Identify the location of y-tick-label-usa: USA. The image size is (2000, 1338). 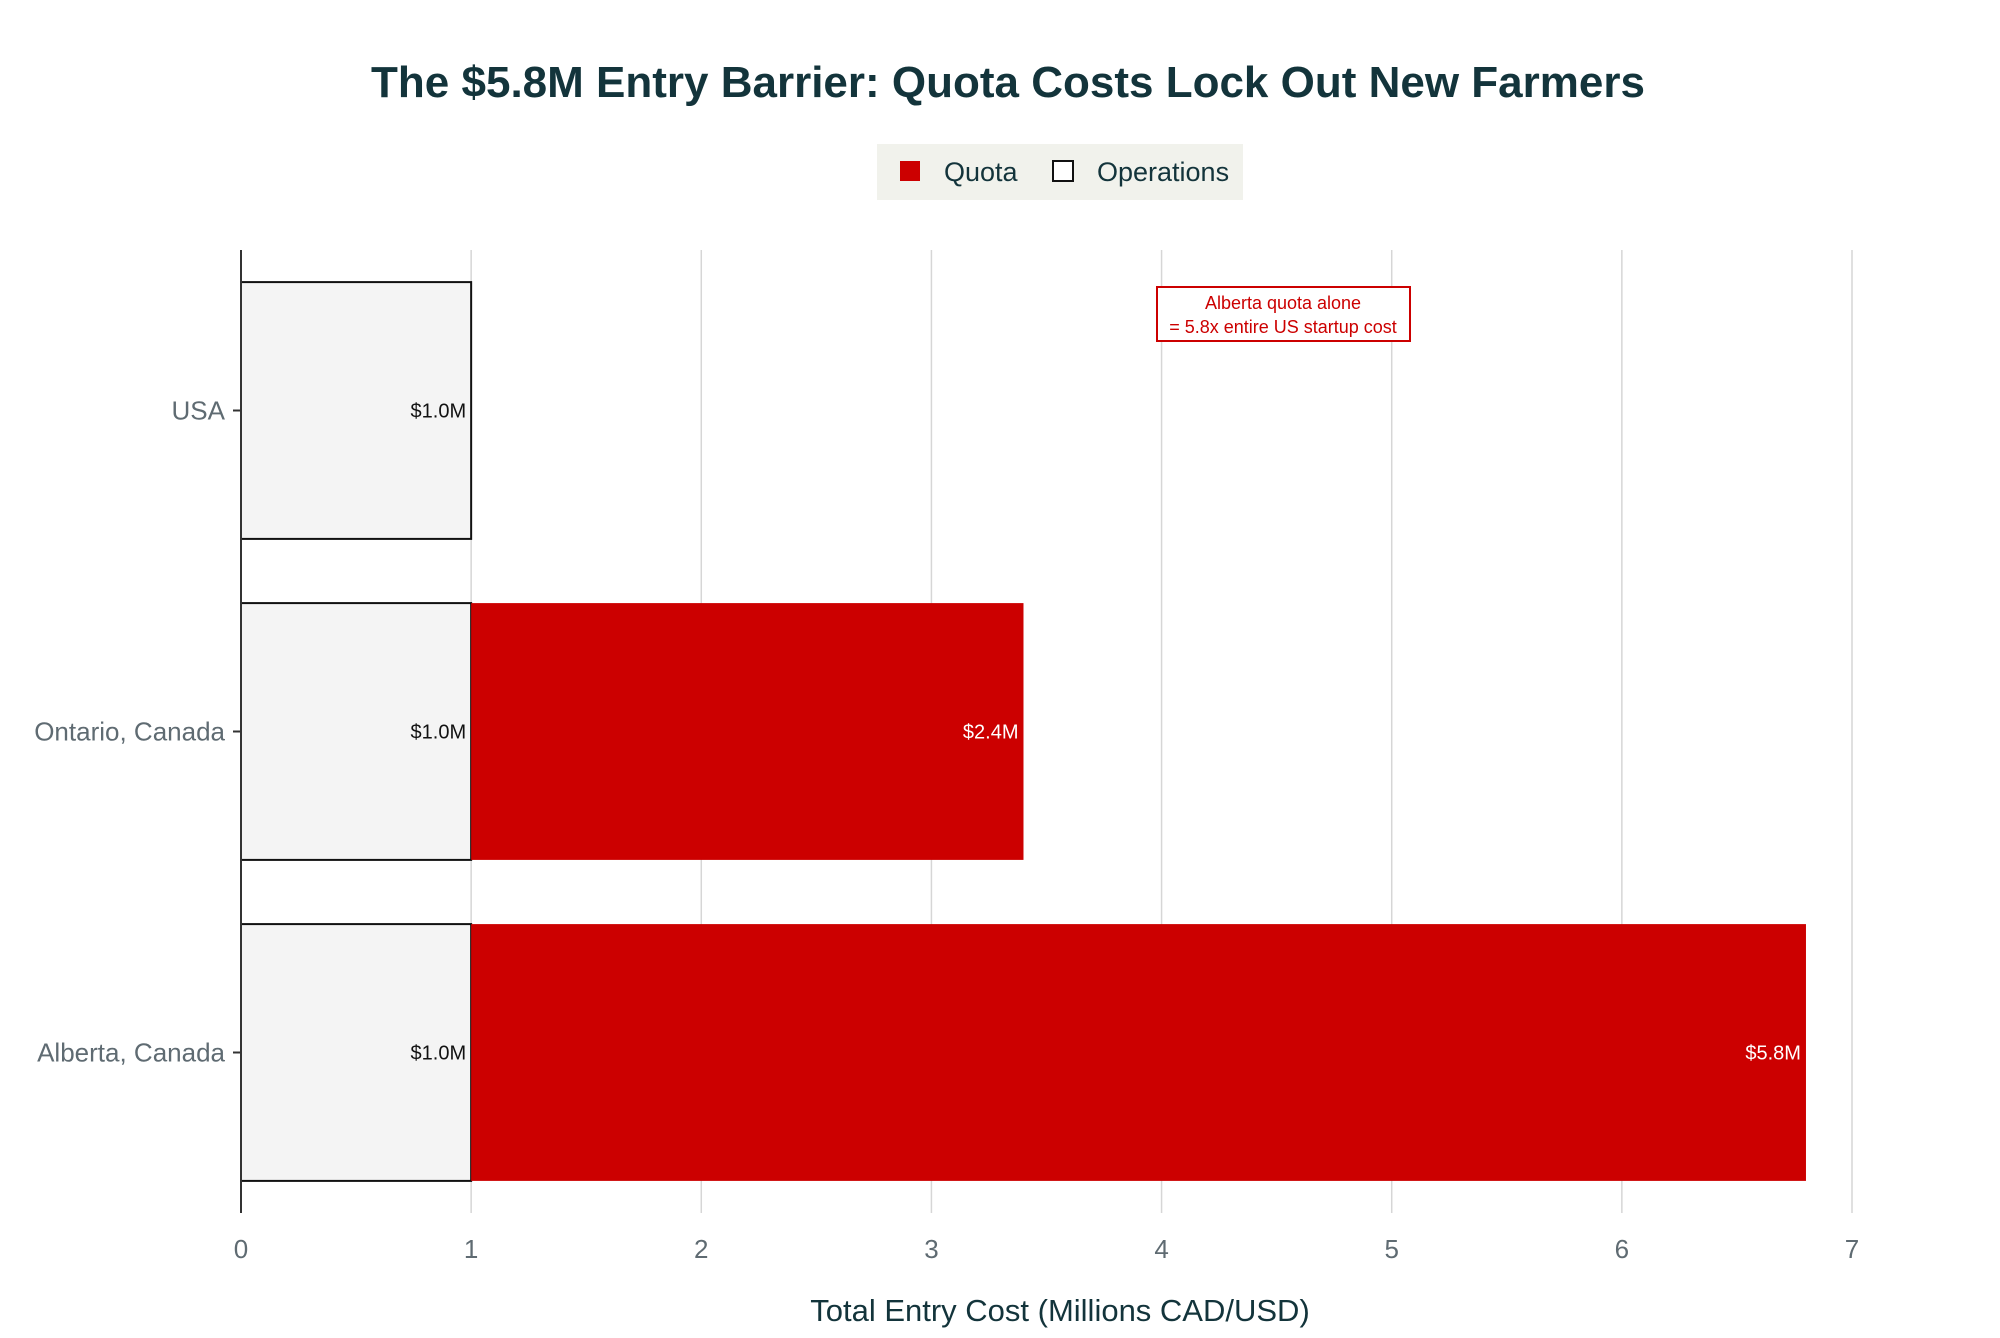
(199, 411).